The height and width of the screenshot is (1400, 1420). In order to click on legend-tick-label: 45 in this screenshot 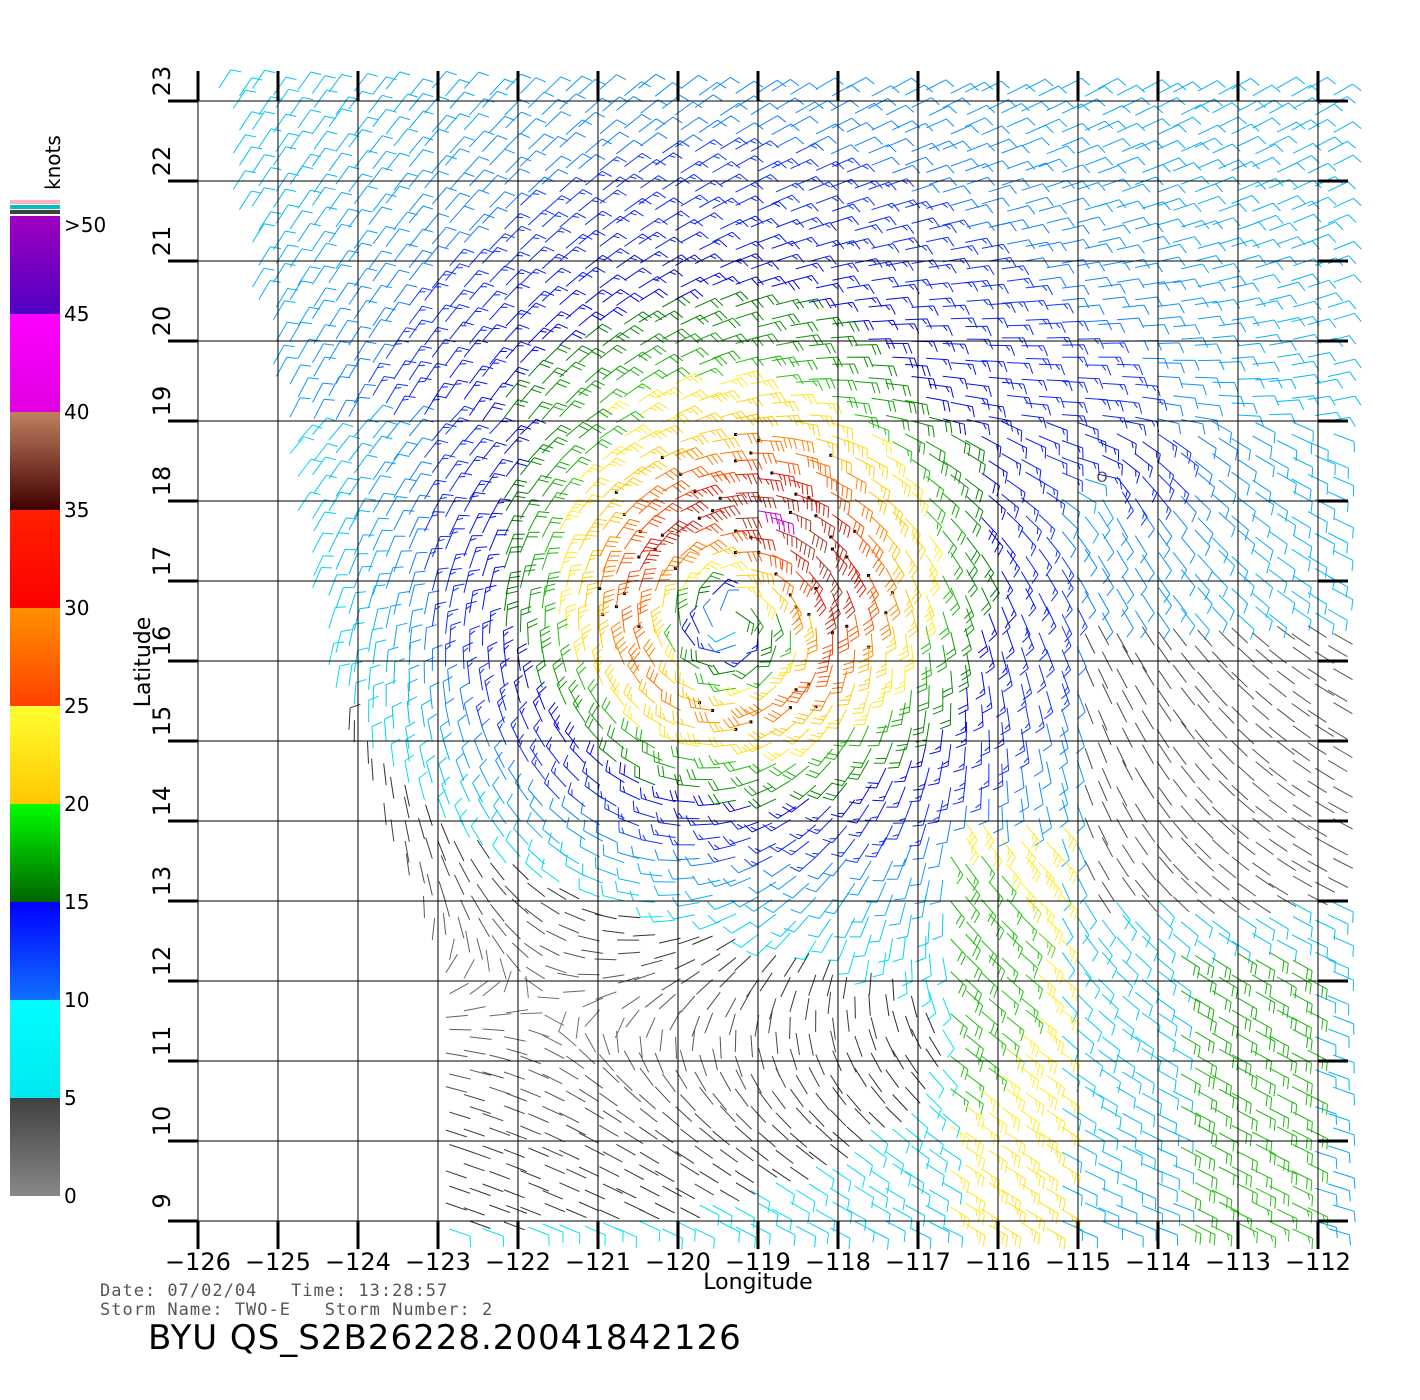, I will do `click(76, 314)`.